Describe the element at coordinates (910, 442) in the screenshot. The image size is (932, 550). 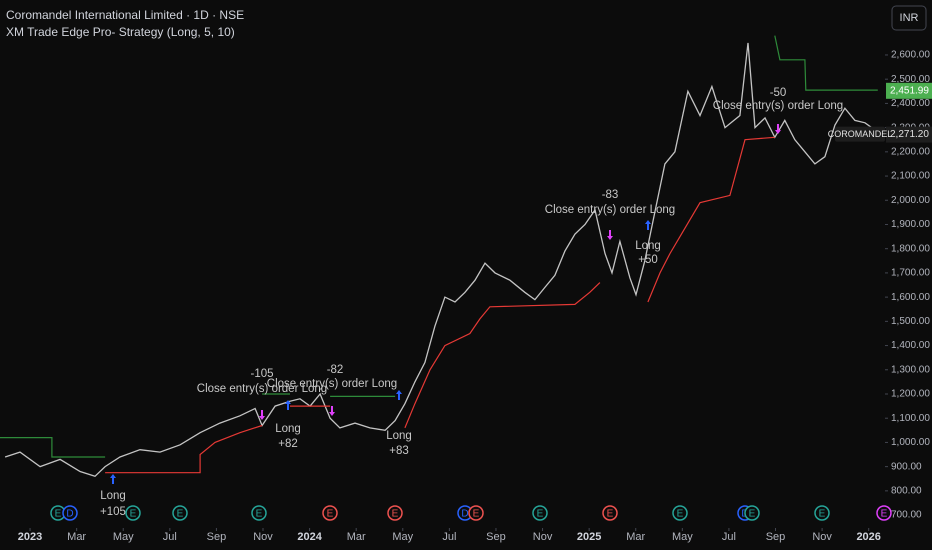
I see `y-tick-label: 1,000.00` at that location.